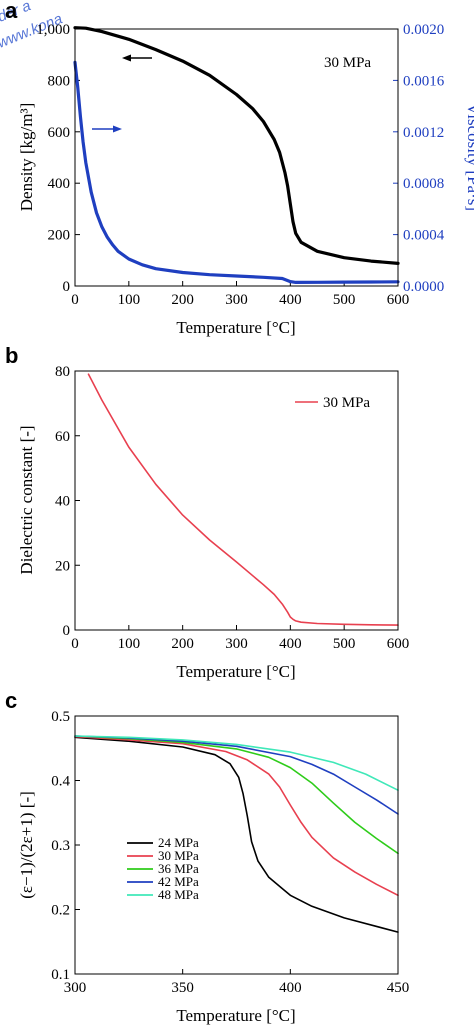  Describe the element at coordinates (59, 236) in the screenshot. I see `panel-a-y-tick-label: 200` at that location.